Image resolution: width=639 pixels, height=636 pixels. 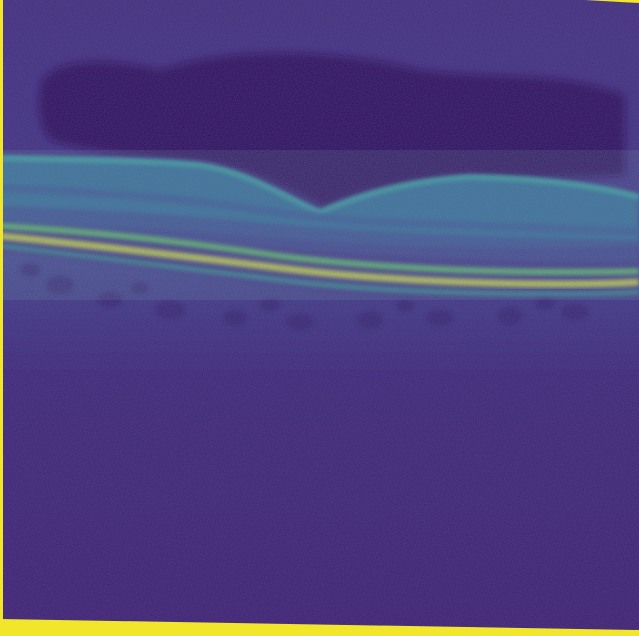 What do you see at coordinates (612, 1) in the screenshot?
I see `top-right-edge-artifact` at bounding box center [612, 1].